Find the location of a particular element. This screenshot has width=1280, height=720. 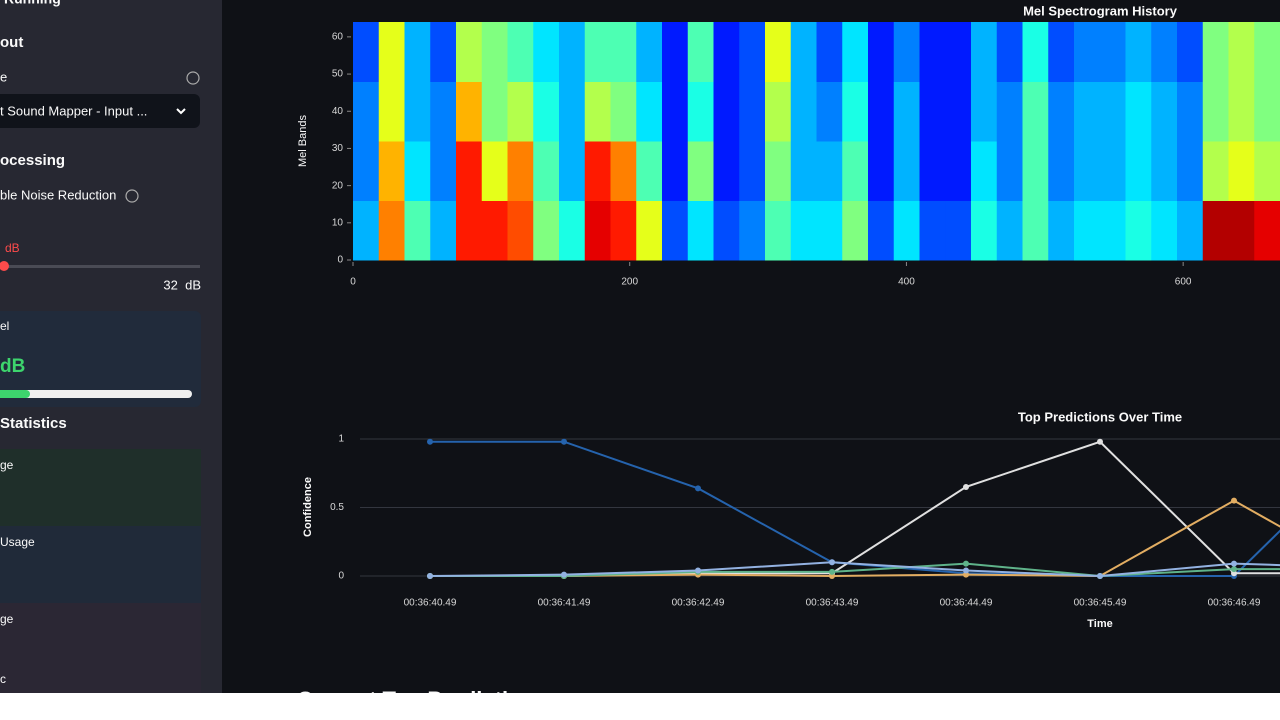

slider-track is located at coordinates (100, 266).